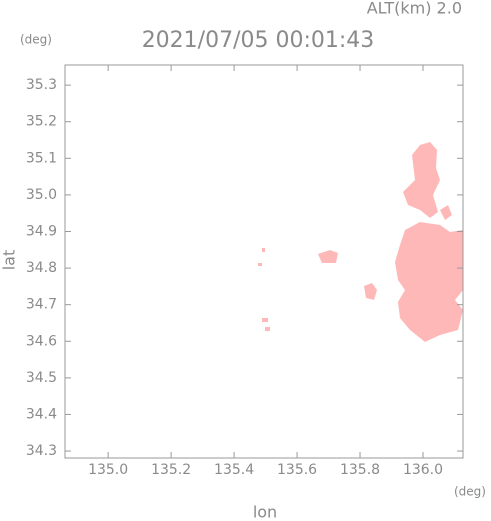 This screenshot has width=491, height=521. I want to click on x-tick-label: 135.2, so click(171, 470).